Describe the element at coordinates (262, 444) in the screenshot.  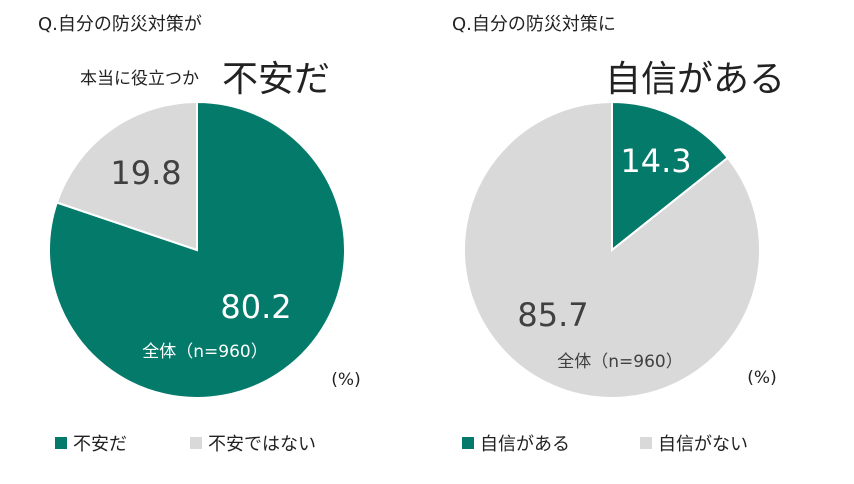
I see `legend-label: 不安ではない` at that location.